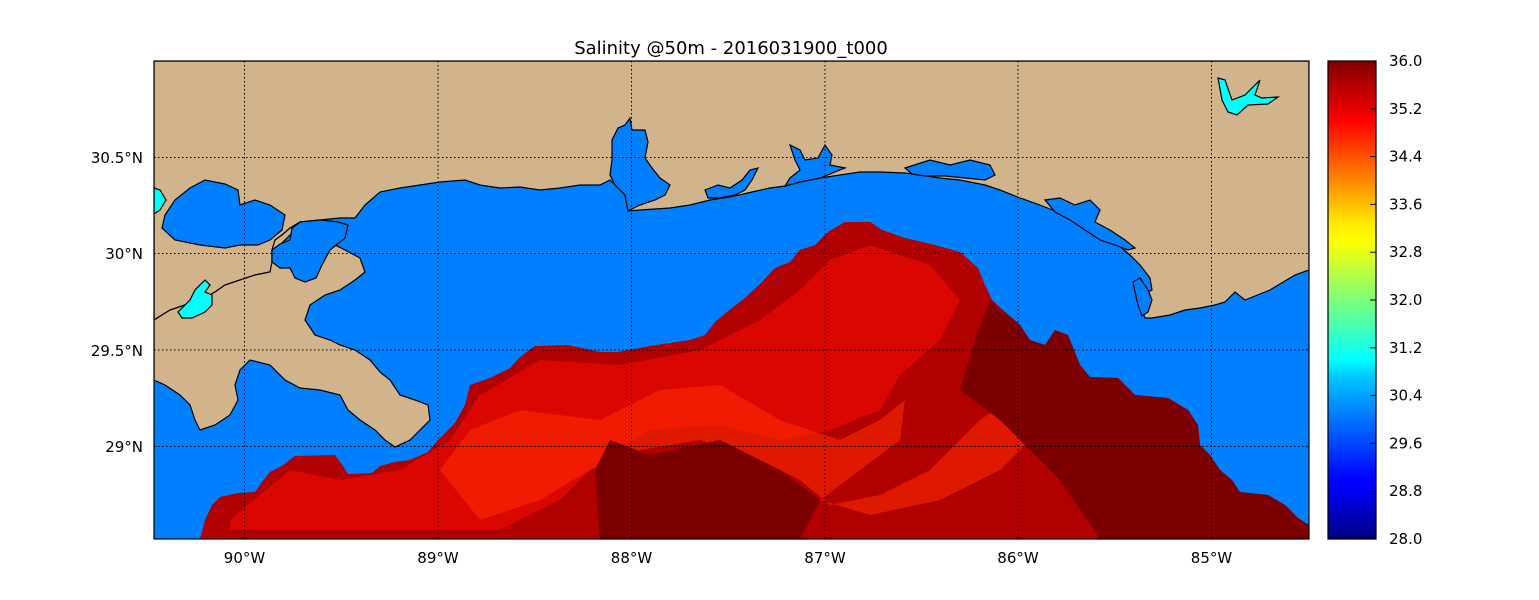  Describe the element at coordinates (1352, 300) in the screenshot. I see `colorbar-gradient` at that location.